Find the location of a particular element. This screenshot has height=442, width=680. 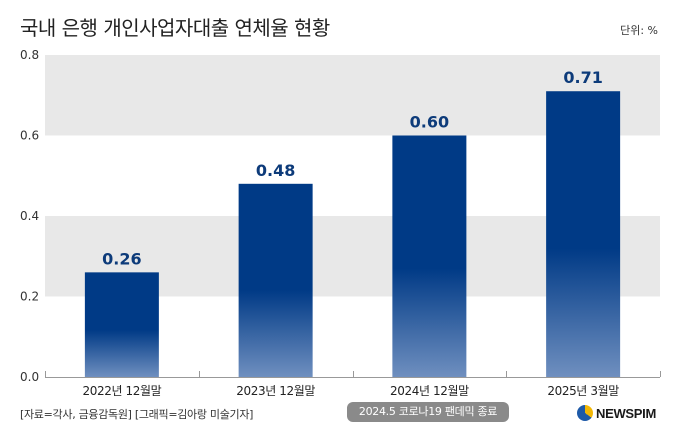

x-tick-label: 2022년 12월말 is located at coordinates (122, 391).